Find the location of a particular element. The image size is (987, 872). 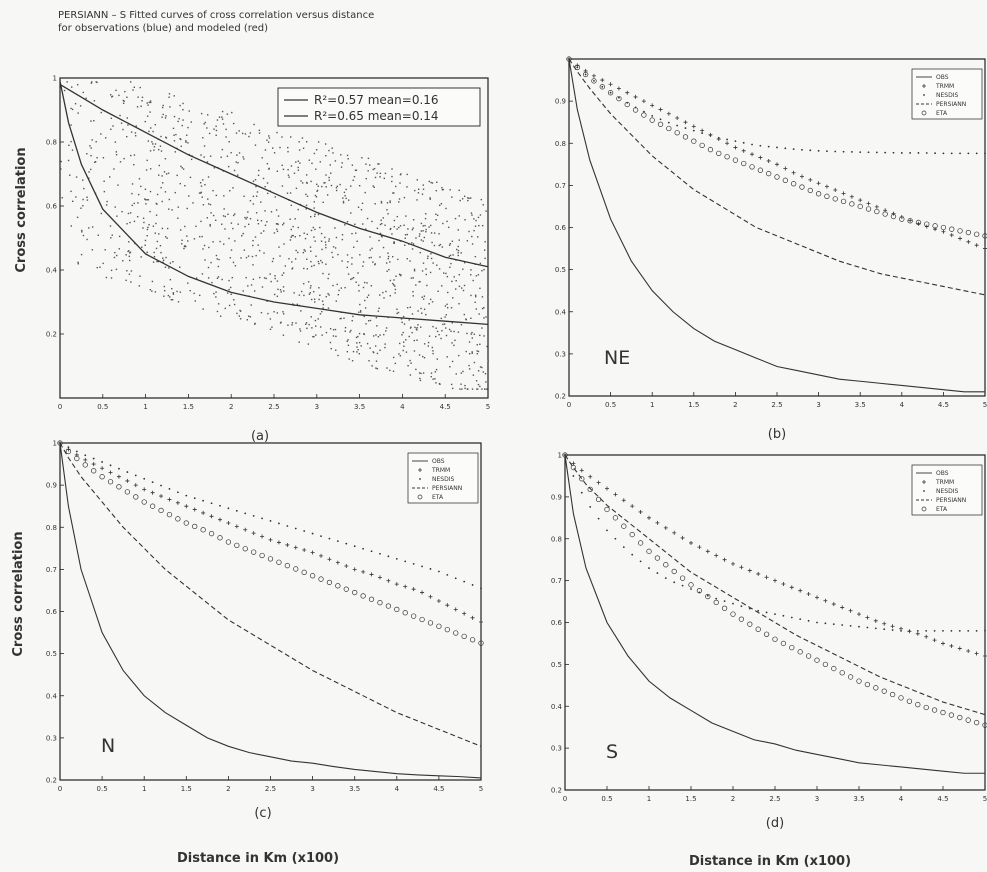

x-tick-label: 5 is located at coordinates (985, 799).